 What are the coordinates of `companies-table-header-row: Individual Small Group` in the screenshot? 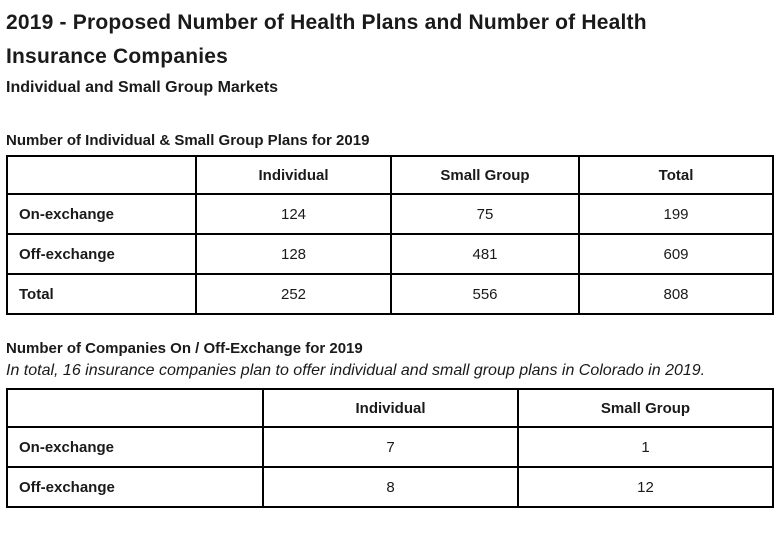 It's located at (390, 408).